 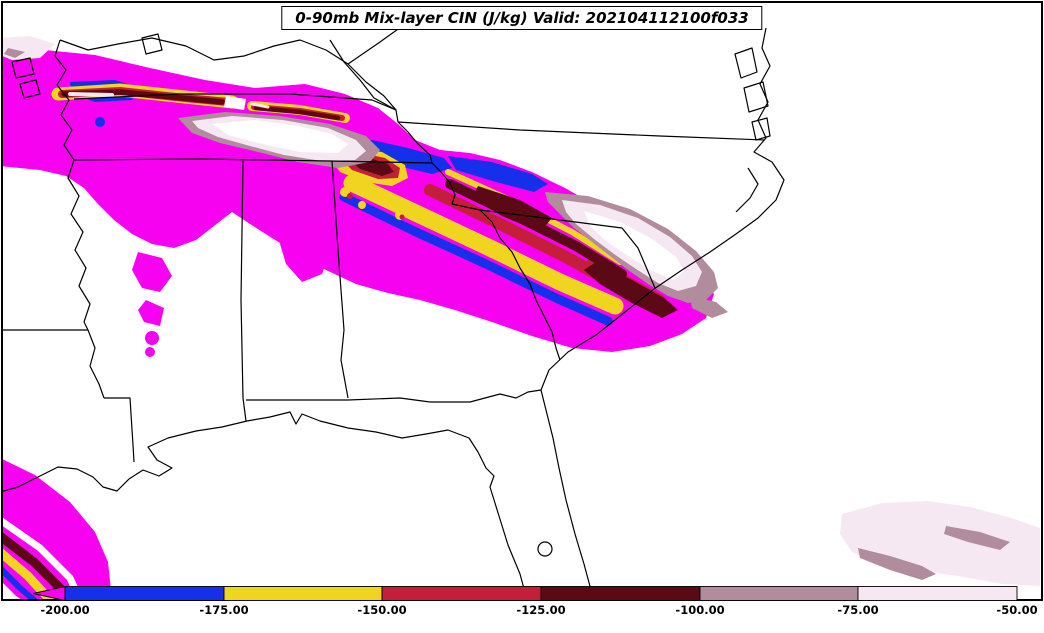 What do you see at coordinates (87, 66) in the screenshot?
I see `small-lakes` at bounding box center [87, 66].